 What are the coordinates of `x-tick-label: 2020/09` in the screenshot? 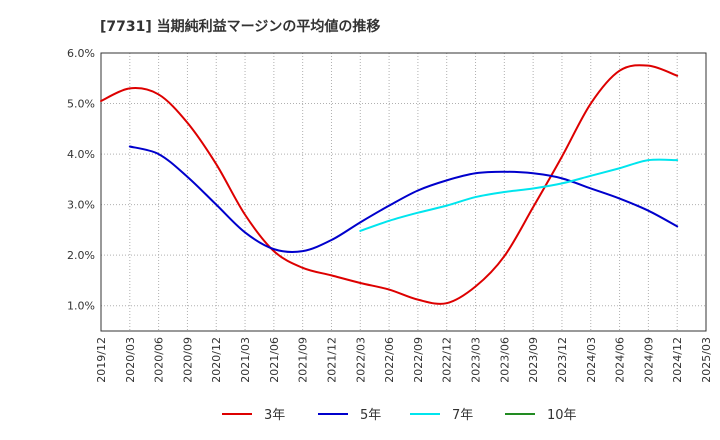 It's located at (187, 360).